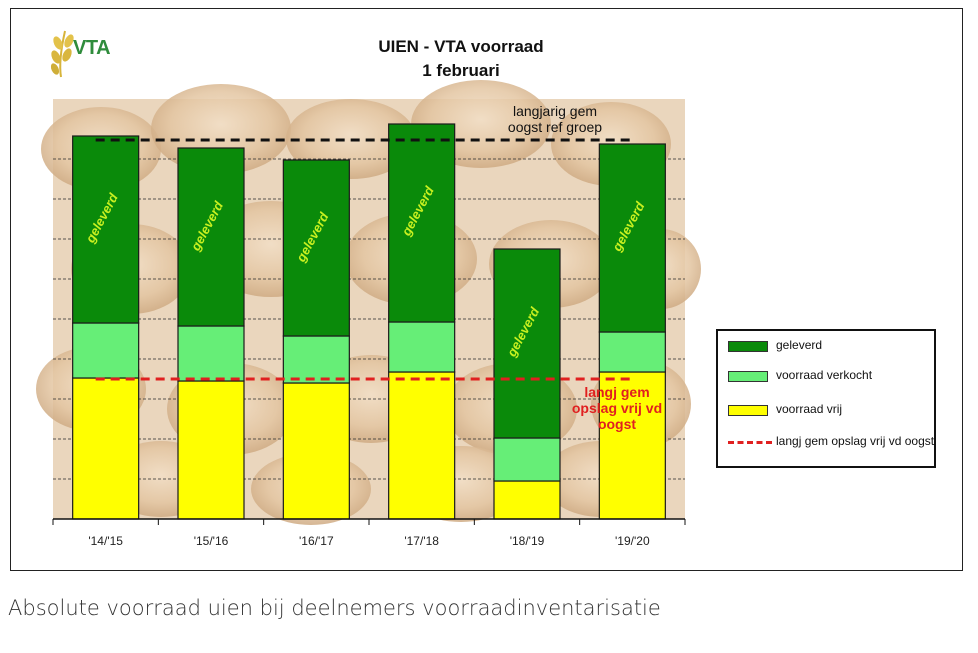  What do you see at coordinates (799, 345) in the screenshot?
I see `legend-label-geleverd: geleverd` at bounding box center [799, 345].